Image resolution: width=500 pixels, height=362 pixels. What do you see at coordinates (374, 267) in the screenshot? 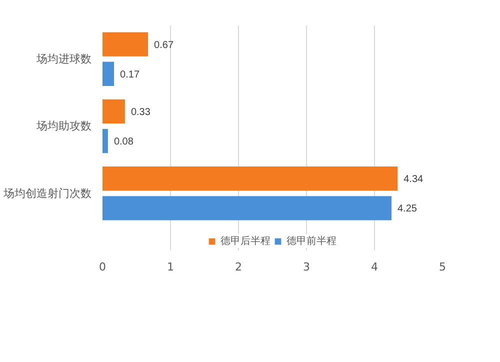
I see `x-tick-label: 4` at bounding box center [374, 267].